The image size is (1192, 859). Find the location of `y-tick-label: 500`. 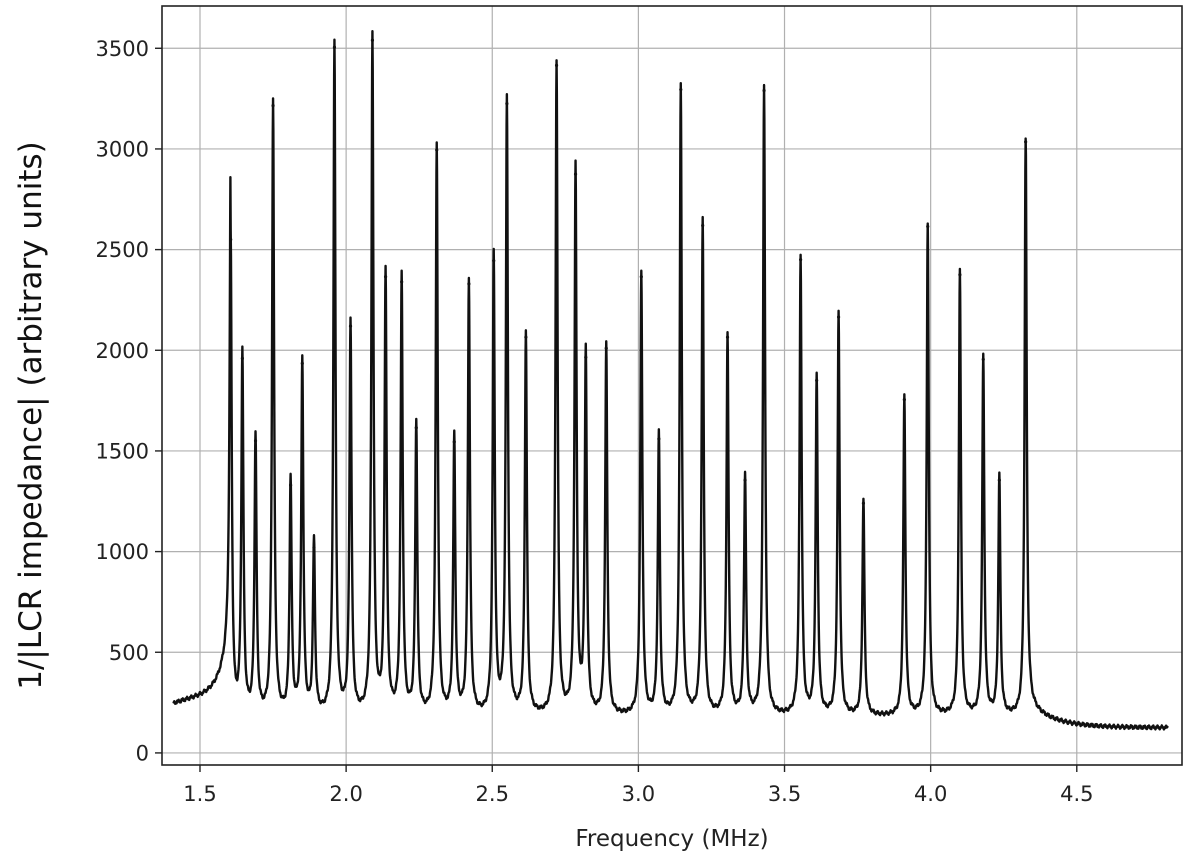

y-tick-label: 500 is located at coordinates (129, 653).